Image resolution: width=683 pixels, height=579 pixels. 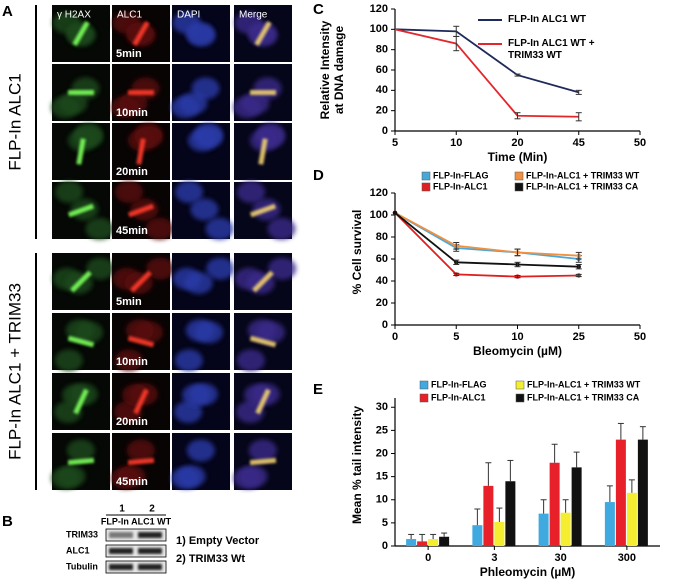 What do you see at coordinates (82, 566) in the screenshot?
I see `blot-label: Tubulin` at bounding box center [82, 566].